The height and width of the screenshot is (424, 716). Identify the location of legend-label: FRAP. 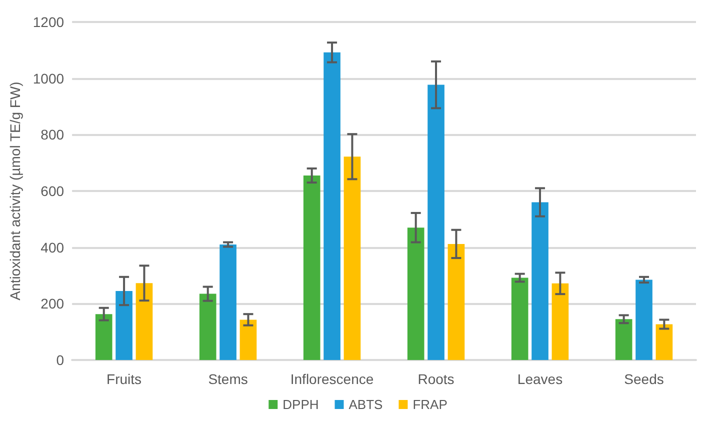
(430, 404).